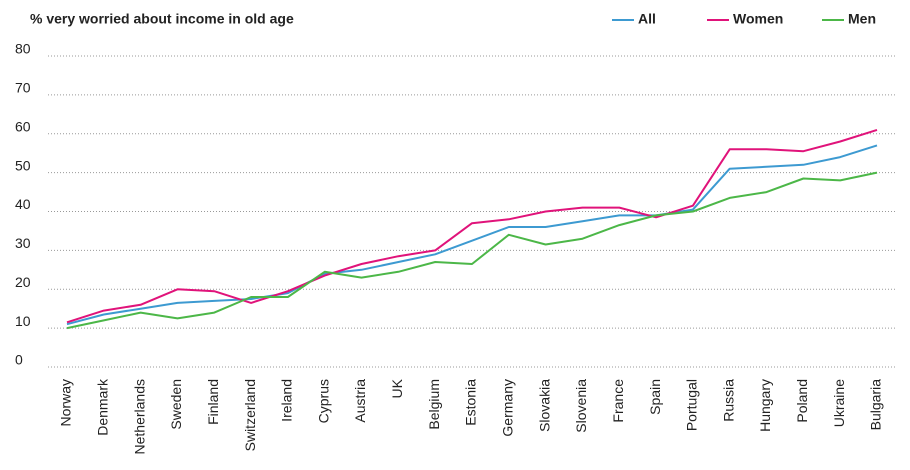 Image resolution: width=910 pixels, height=470 pixels. Describe the element at coordinates (23, 165) in the screenshot. I see `y-tick-label: 50` at that location.